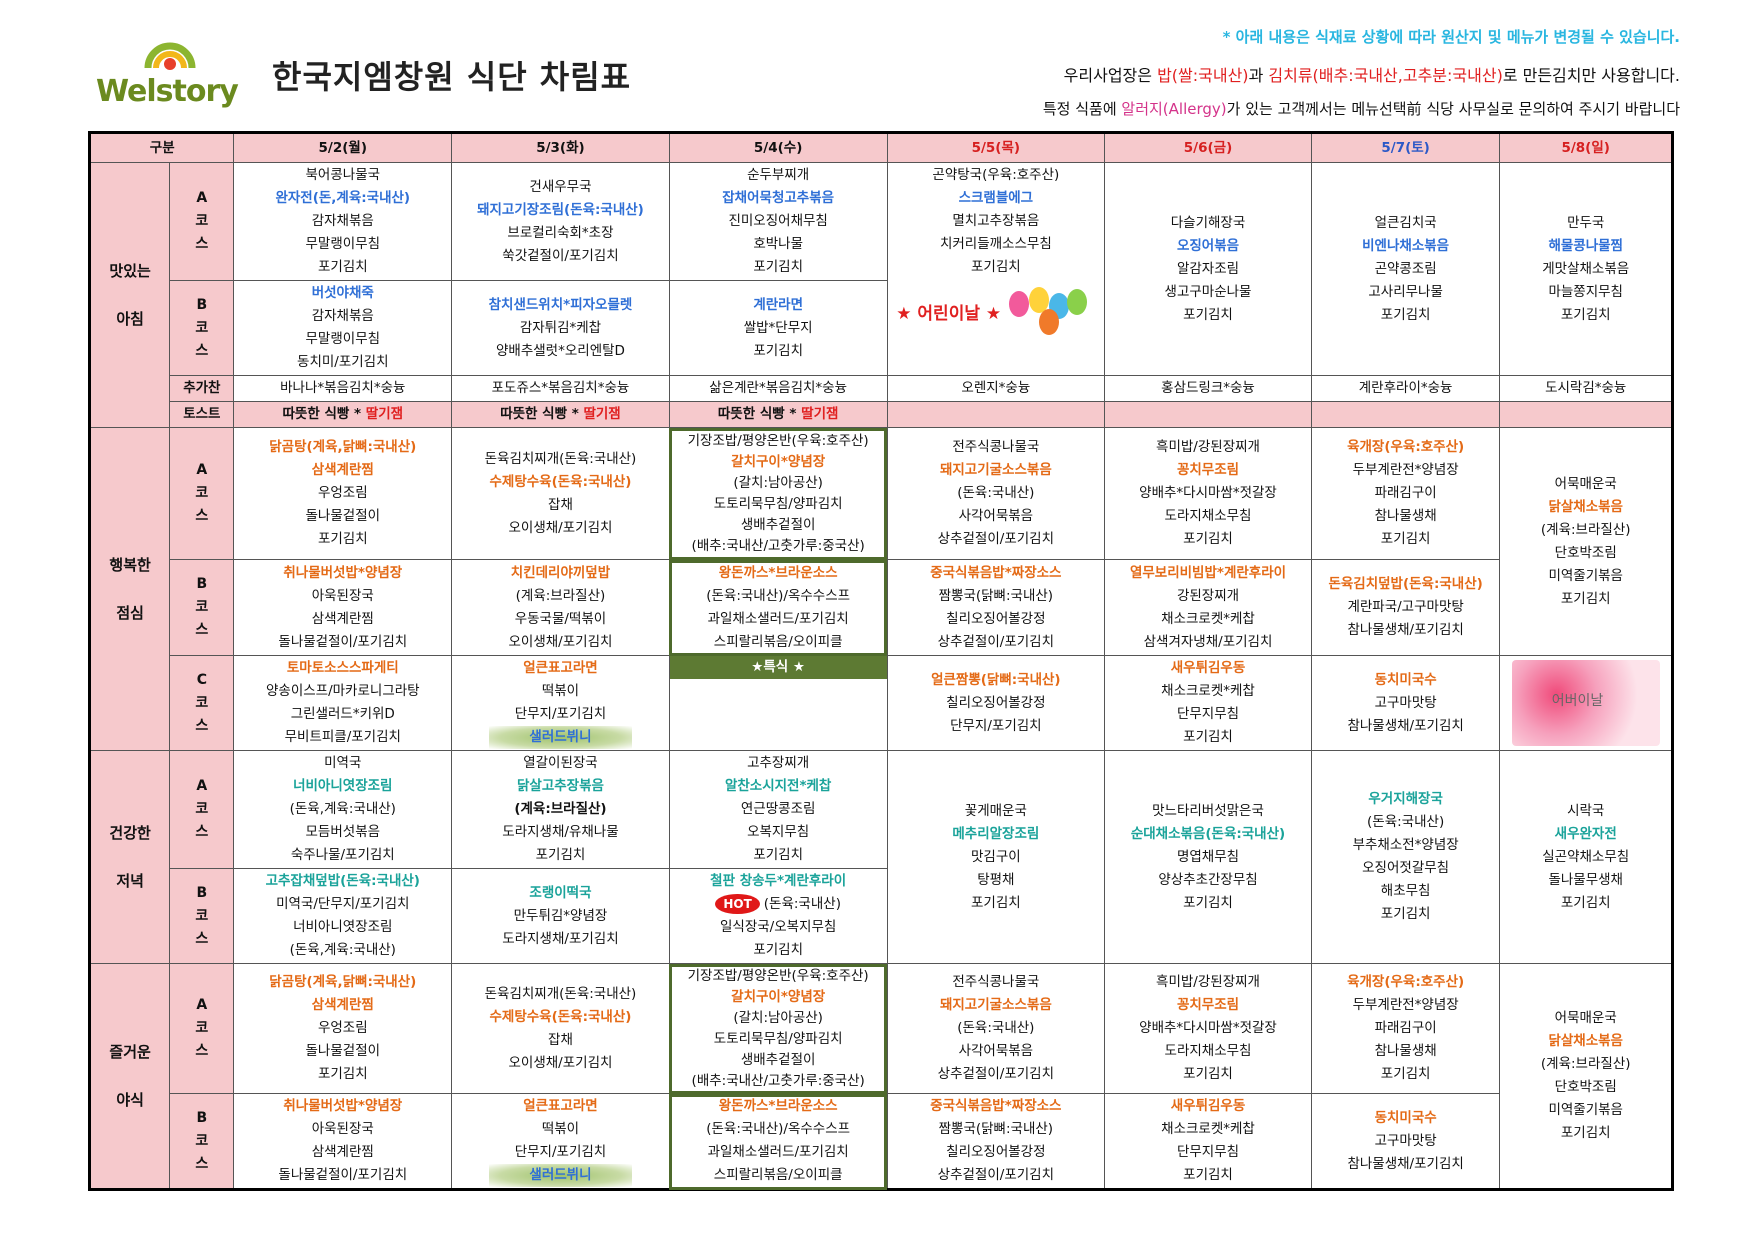 The width and height of the screenshot is (1754, 1240). What do you see at coordinates (996, 982) in the screenshot?
I see `menu-item: 전주식콩나물국` at bounding box center [996, 982].